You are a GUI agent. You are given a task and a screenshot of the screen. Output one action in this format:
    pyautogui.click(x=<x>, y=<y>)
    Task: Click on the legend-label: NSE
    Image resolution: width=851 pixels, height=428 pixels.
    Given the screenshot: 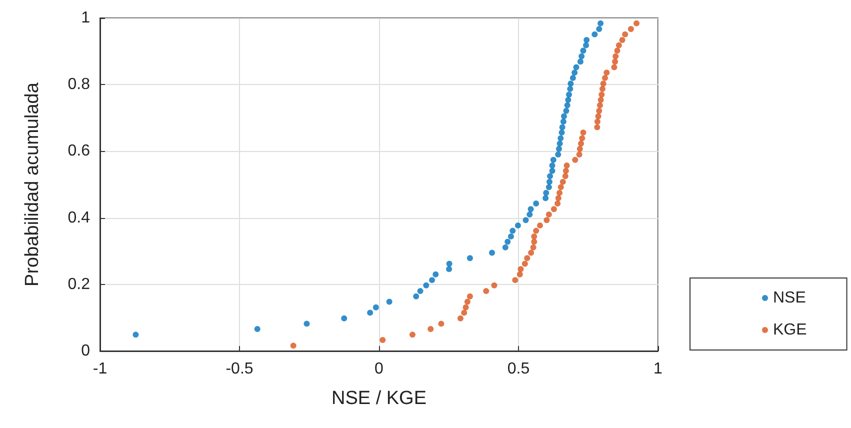 What is the action you would take?
    pyautogui.click(x=789, y=298)
    